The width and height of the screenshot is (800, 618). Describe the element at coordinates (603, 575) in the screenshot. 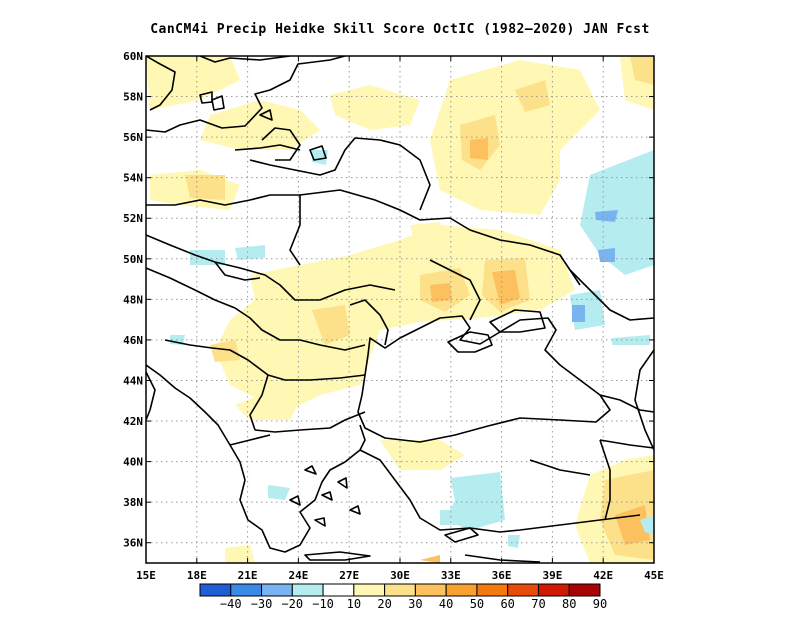

I see `lon-tick-label: 42E` at that location.